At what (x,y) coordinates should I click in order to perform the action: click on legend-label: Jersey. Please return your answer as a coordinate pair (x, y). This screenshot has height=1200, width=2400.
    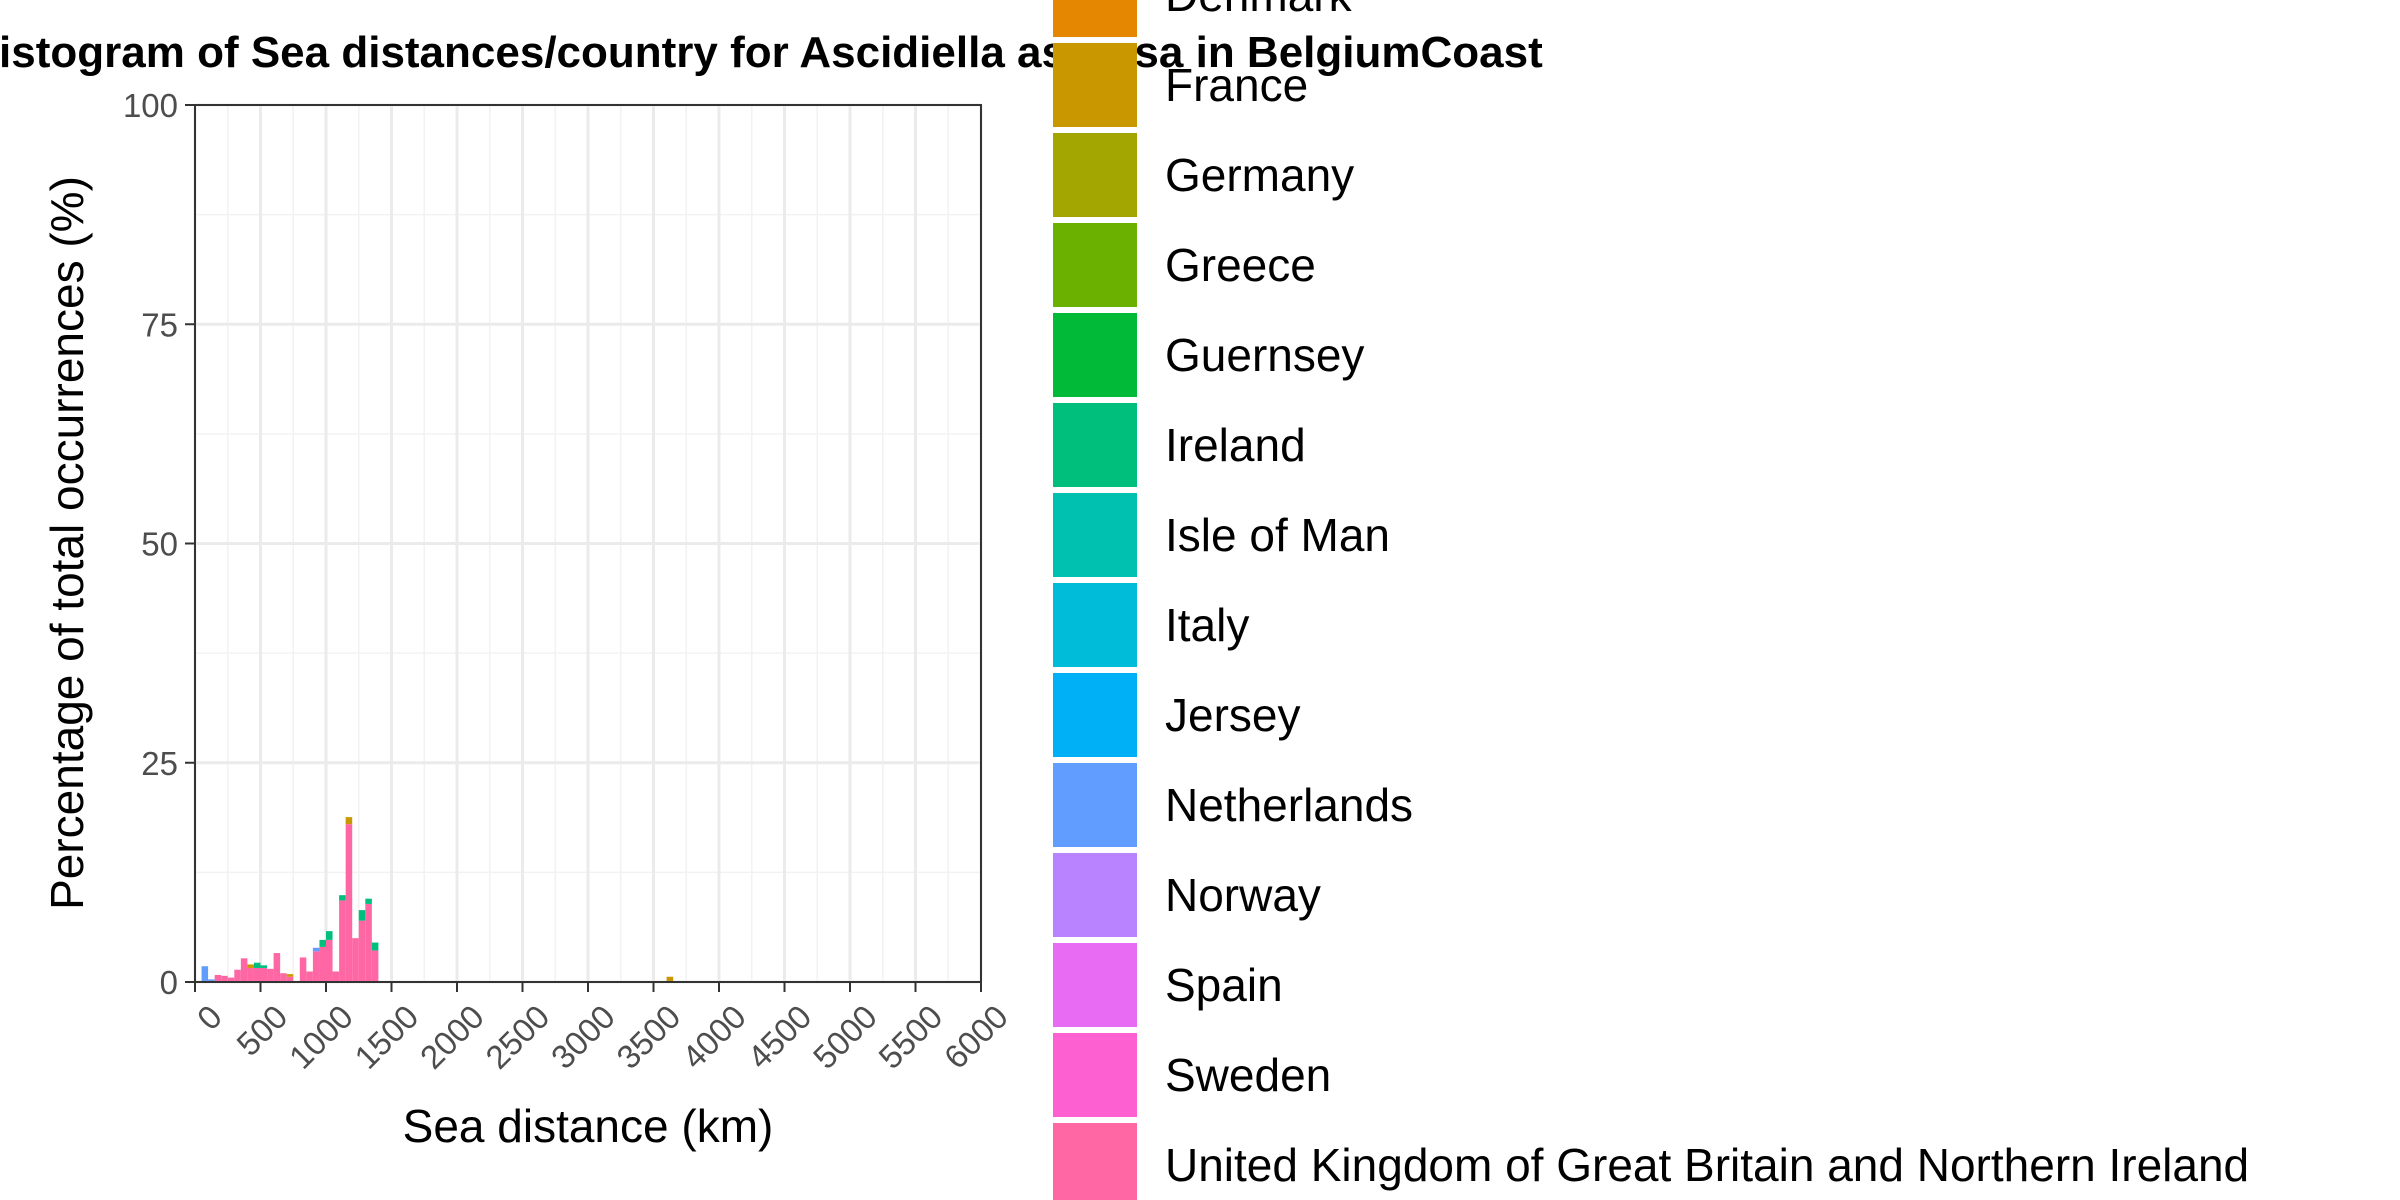
    Looking at the image, I should click on (1232, 715).